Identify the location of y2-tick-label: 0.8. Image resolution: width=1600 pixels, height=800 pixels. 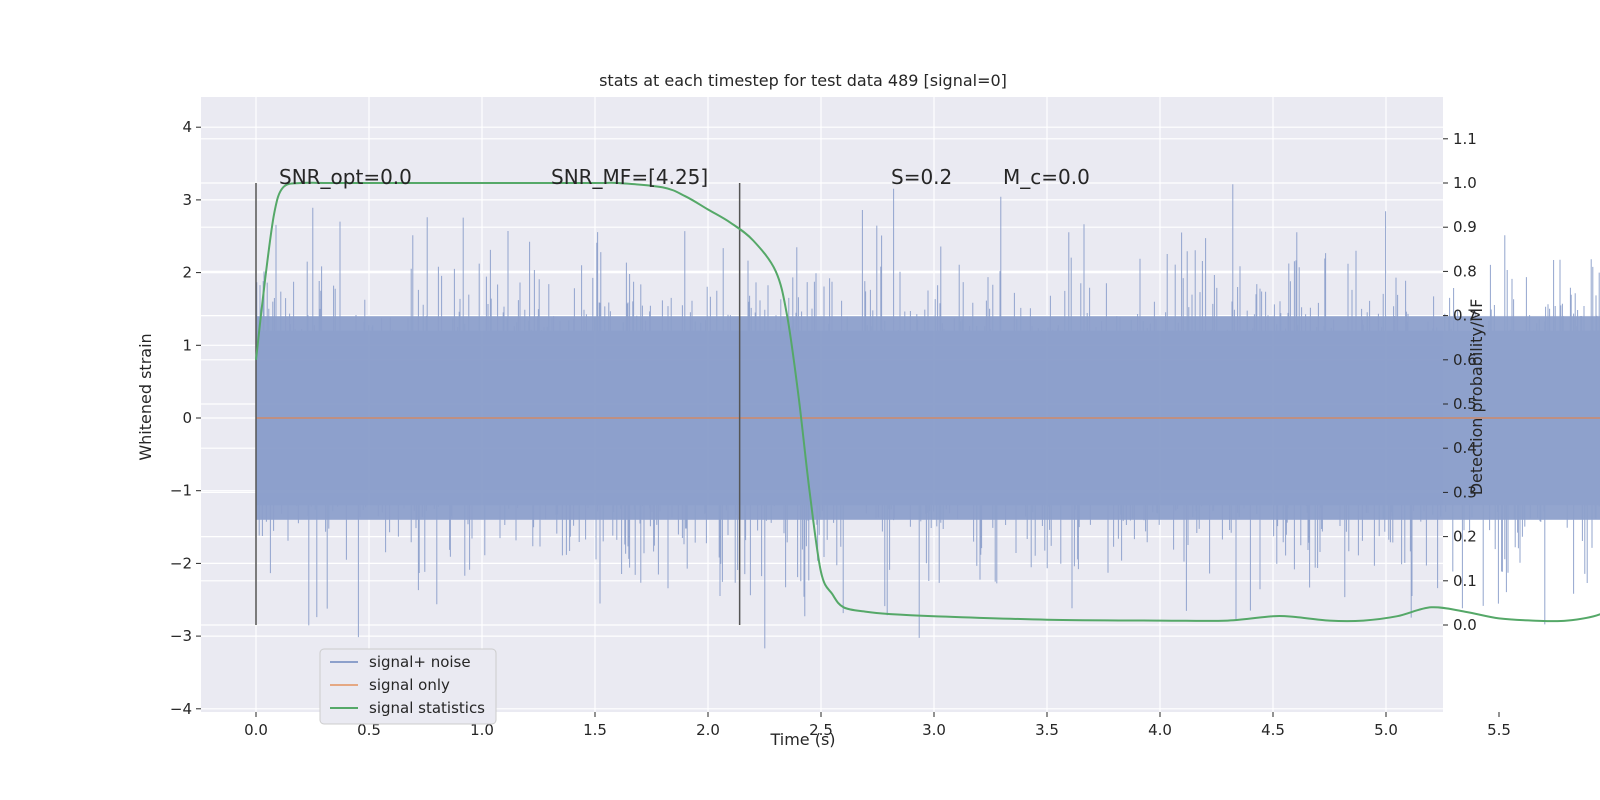
(1465, 271).